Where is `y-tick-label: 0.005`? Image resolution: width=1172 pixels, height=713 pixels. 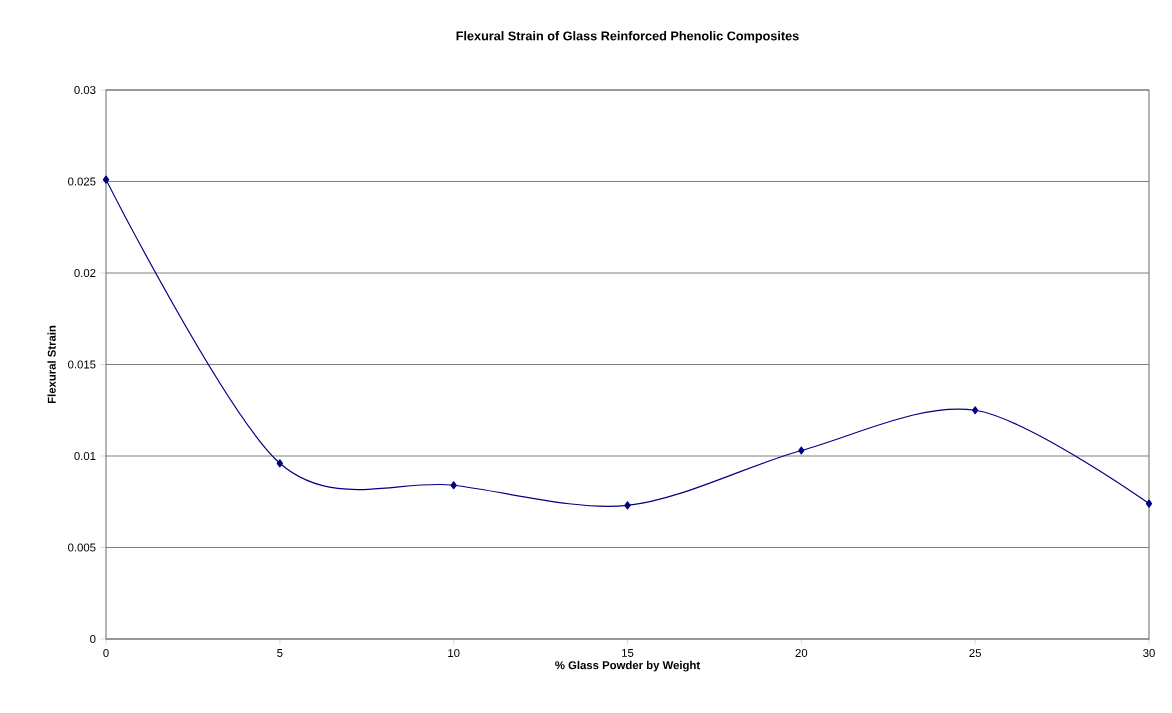
y-tick-label: 0.005 is located at coordinates (82, 547).